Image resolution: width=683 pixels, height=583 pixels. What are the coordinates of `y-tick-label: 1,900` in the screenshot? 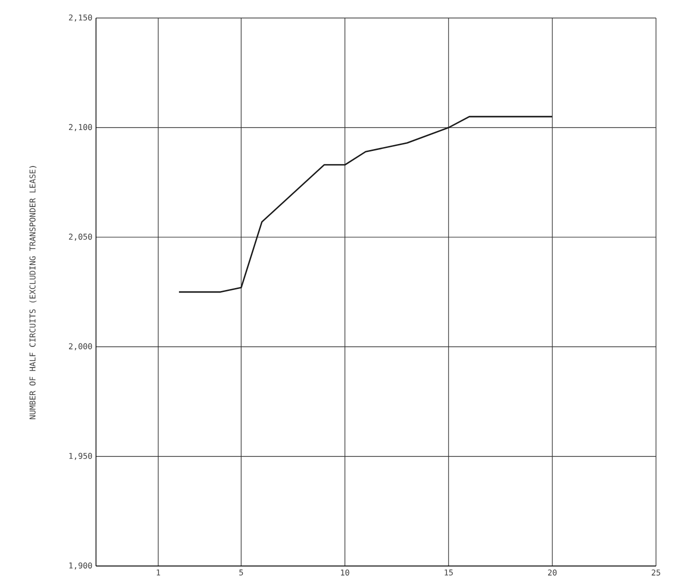 It's located at (80, 566).